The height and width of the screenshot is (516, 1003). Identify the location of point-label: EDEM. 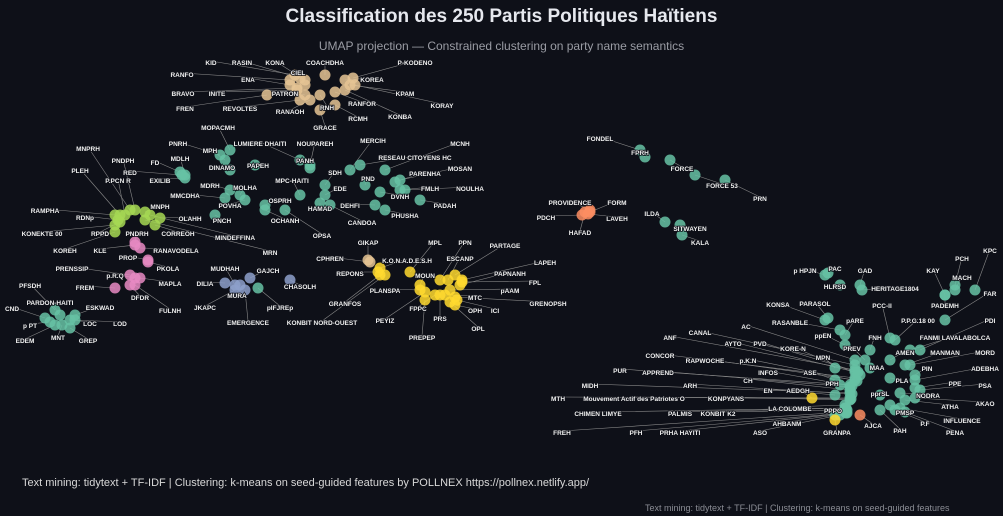
(25, 341).